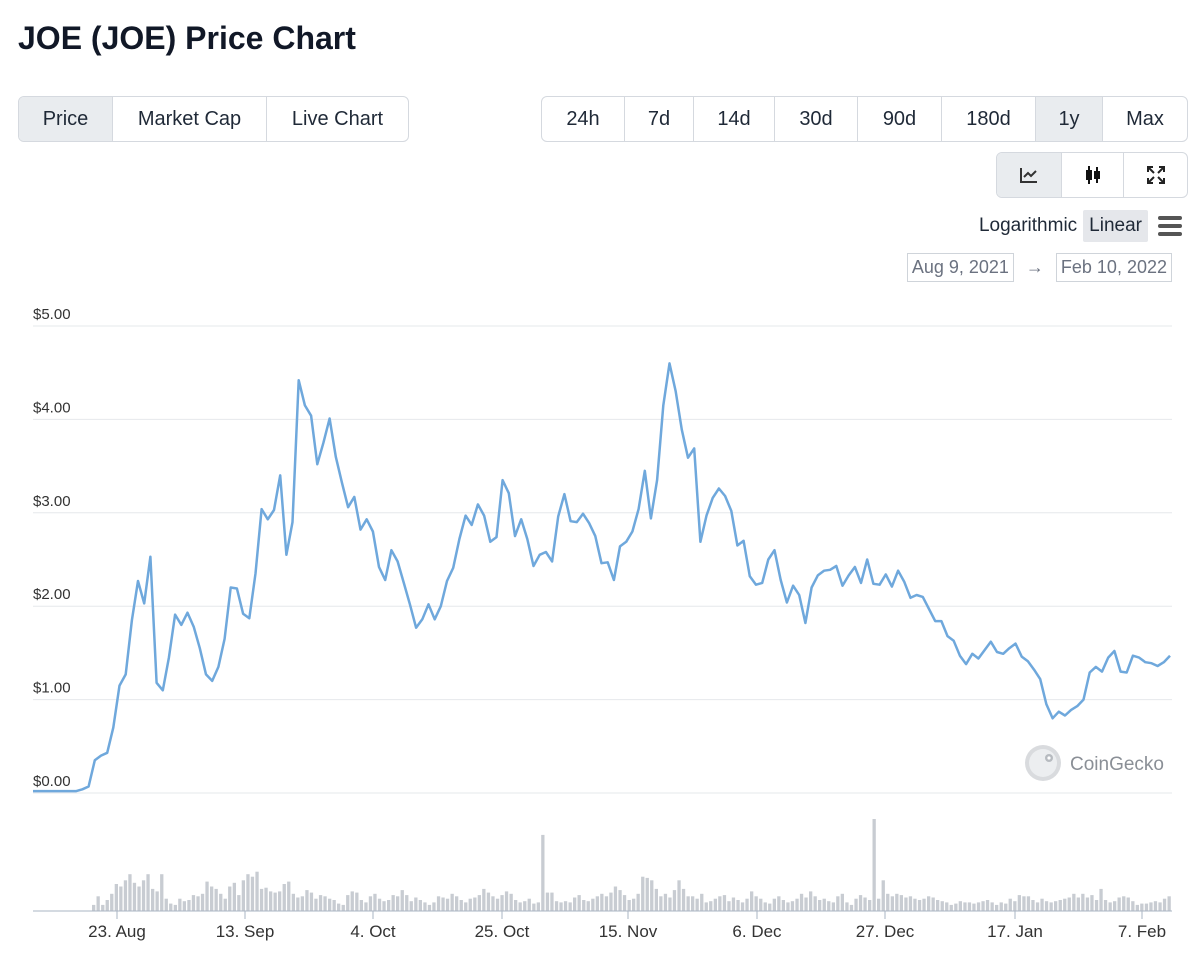 The width and height of the screenshot is (1200, 961). What do you see at coordinates (52, 501) in the screenshot?
I see `y-tick-label: $3.00` at bounding box center [52, 501].